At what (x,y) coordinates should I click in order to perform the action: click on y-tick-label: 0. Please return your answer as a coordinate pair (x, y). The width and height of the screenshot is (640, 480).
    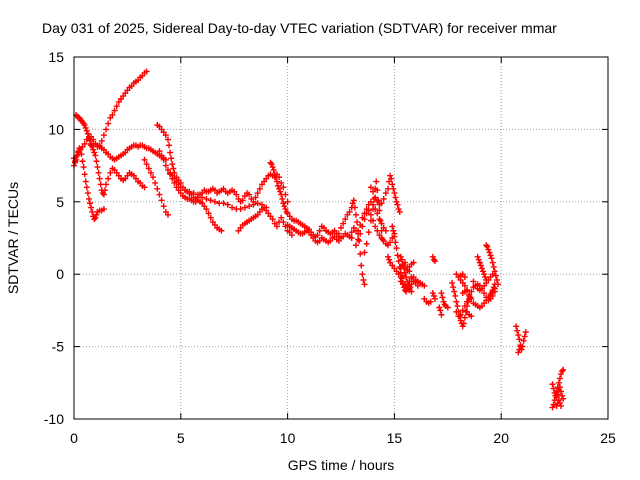
    Looking at the image, I should click on (60, 274).